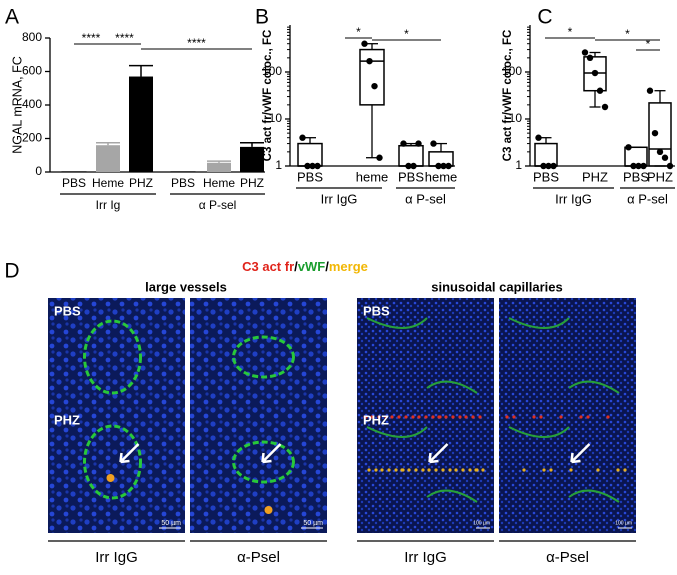 The height and width of the screenshot is (575, 677). Describe the element at coordinates (108, 205) in the screenshot. I see `group-label: Irr Ig` at that location.